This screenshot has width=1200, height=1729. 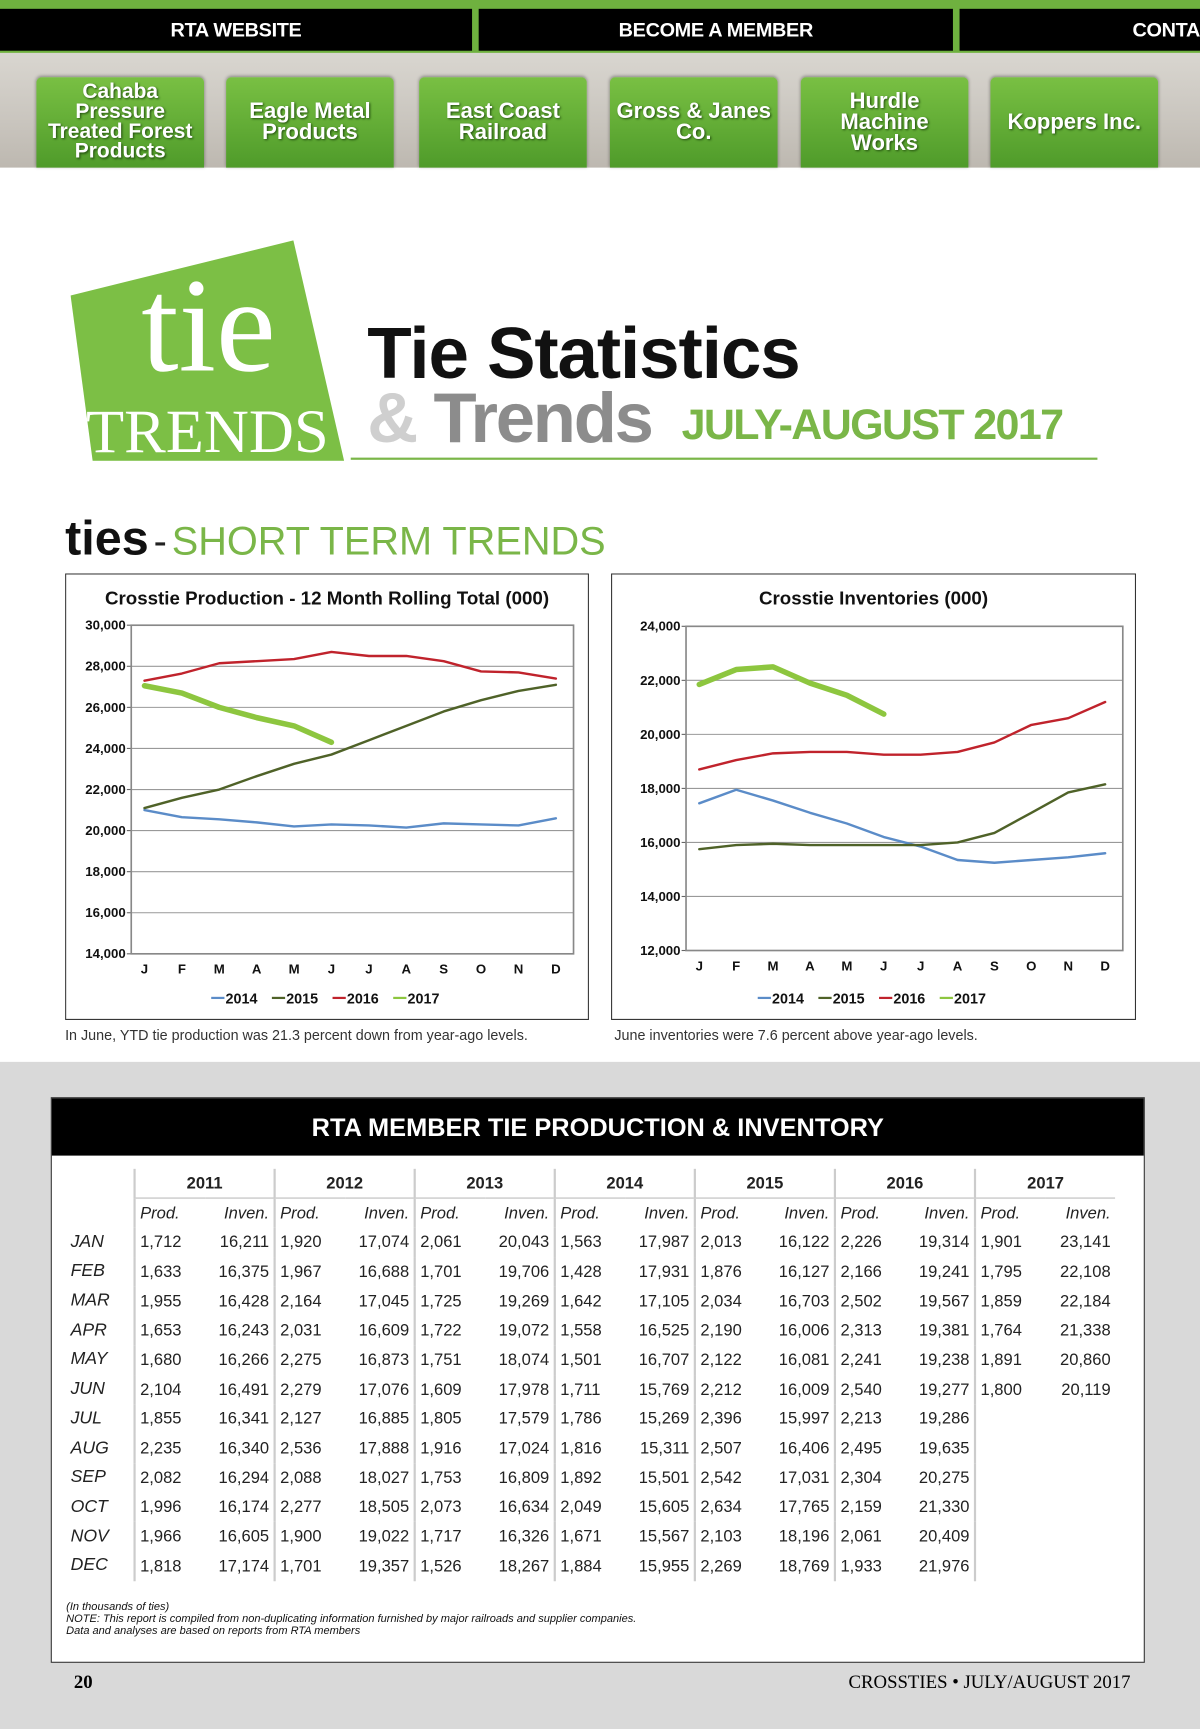 I want to click on table-cell: 1,996, so click(x=169, y=1507).